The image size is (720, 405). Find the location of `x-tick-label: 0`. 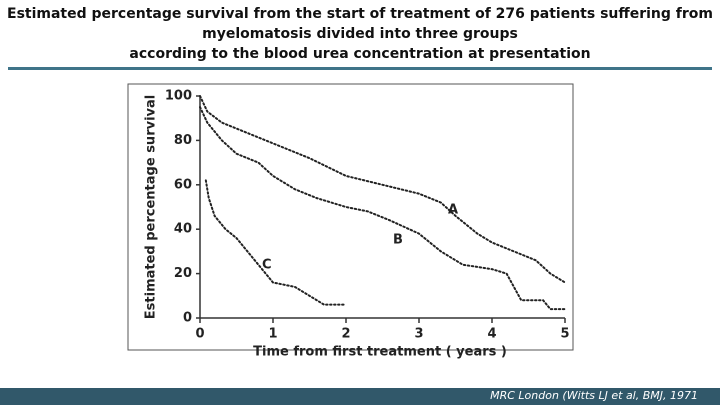

x-tick-label: 0 is located at coordinates (199, 334).